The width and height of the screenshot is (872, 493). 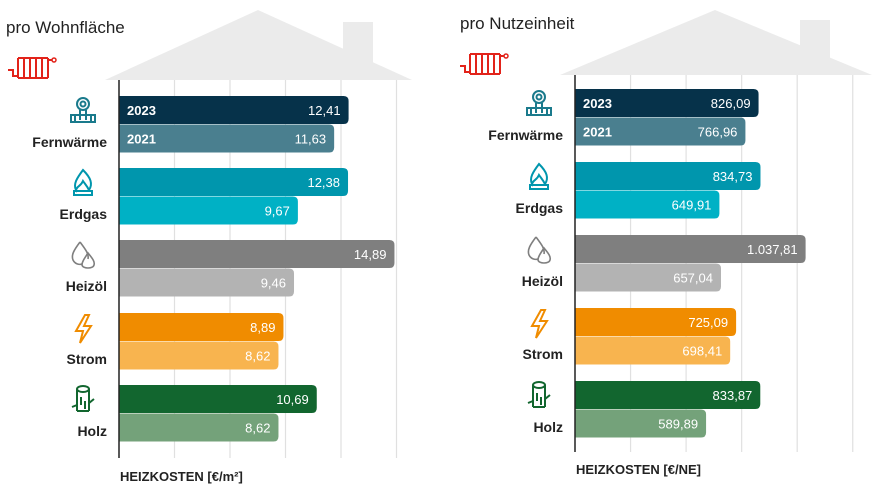 What do you see at coordinates (733, 176) in the screenshot?
I see `bar-value-label: 834,73` at bounding box center [733, 176].